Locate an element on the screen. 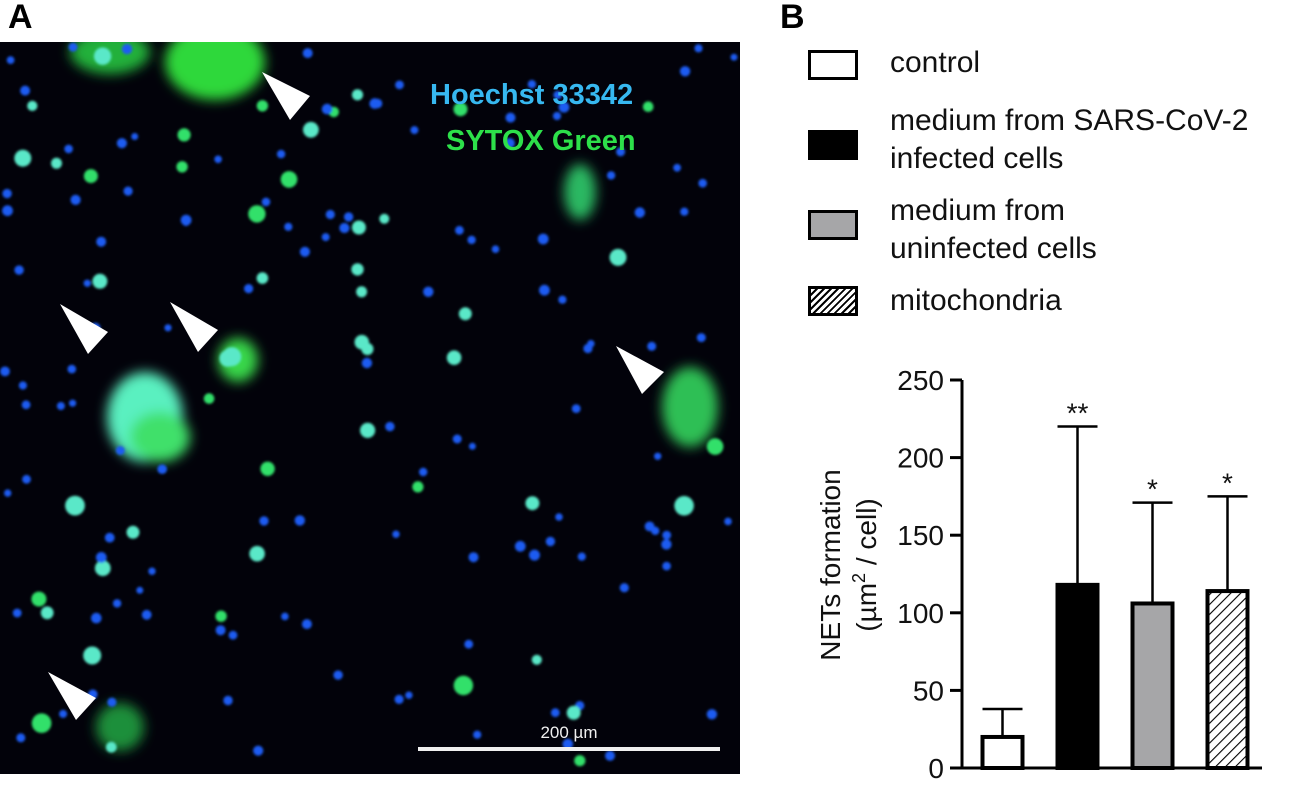 This screenshot has height=785, width=1300. y-axis-title-line2: (µm2 / cell) is located at coordinates (865, 564).